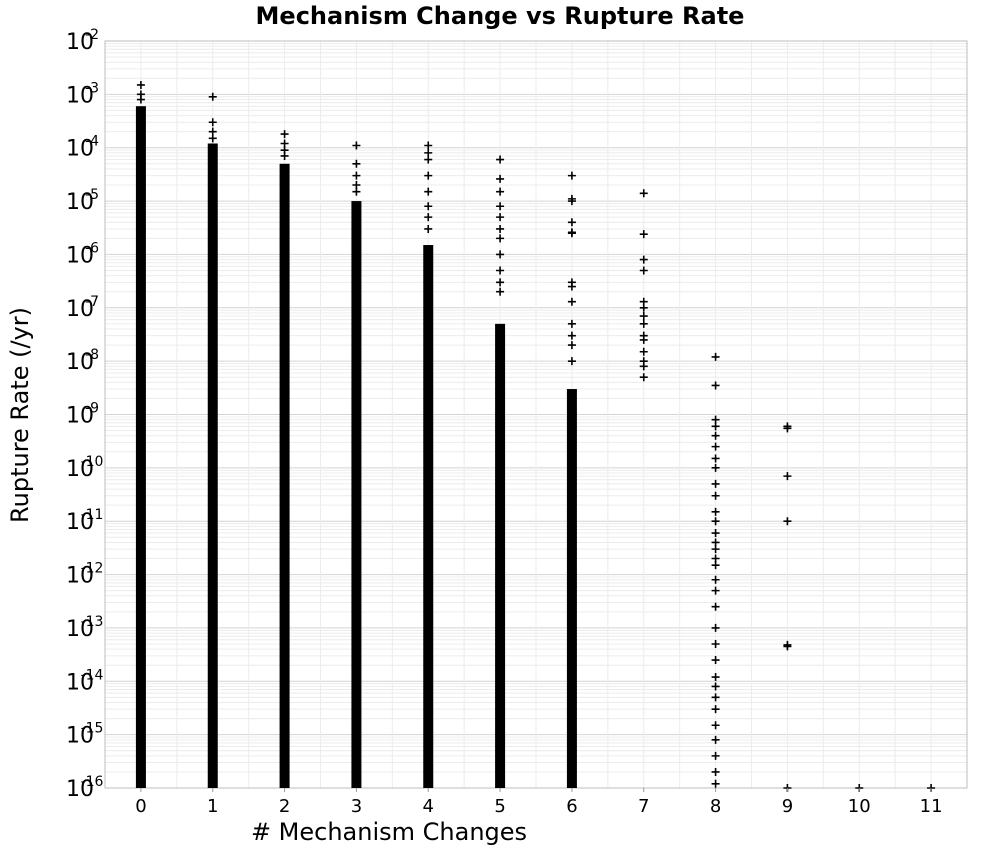  I want to click on y-axis-label: Rupture Rate (/yr), so click(20, 415).